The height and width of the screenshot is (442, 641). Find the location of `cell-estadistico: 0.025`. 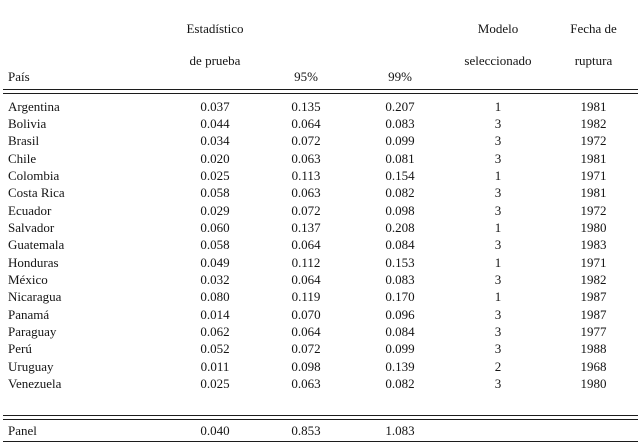

cell-estadistico: 0.025 is located at coordinates (215, 175).